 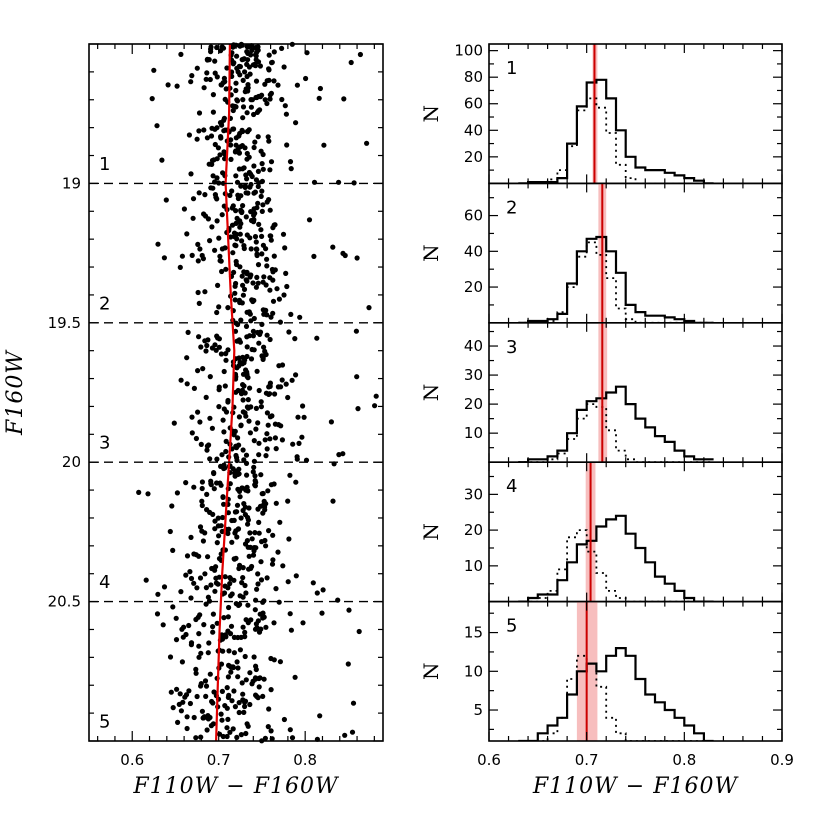 I want to click on hist-y-tick-label: 60, so click(x=473, y=104).